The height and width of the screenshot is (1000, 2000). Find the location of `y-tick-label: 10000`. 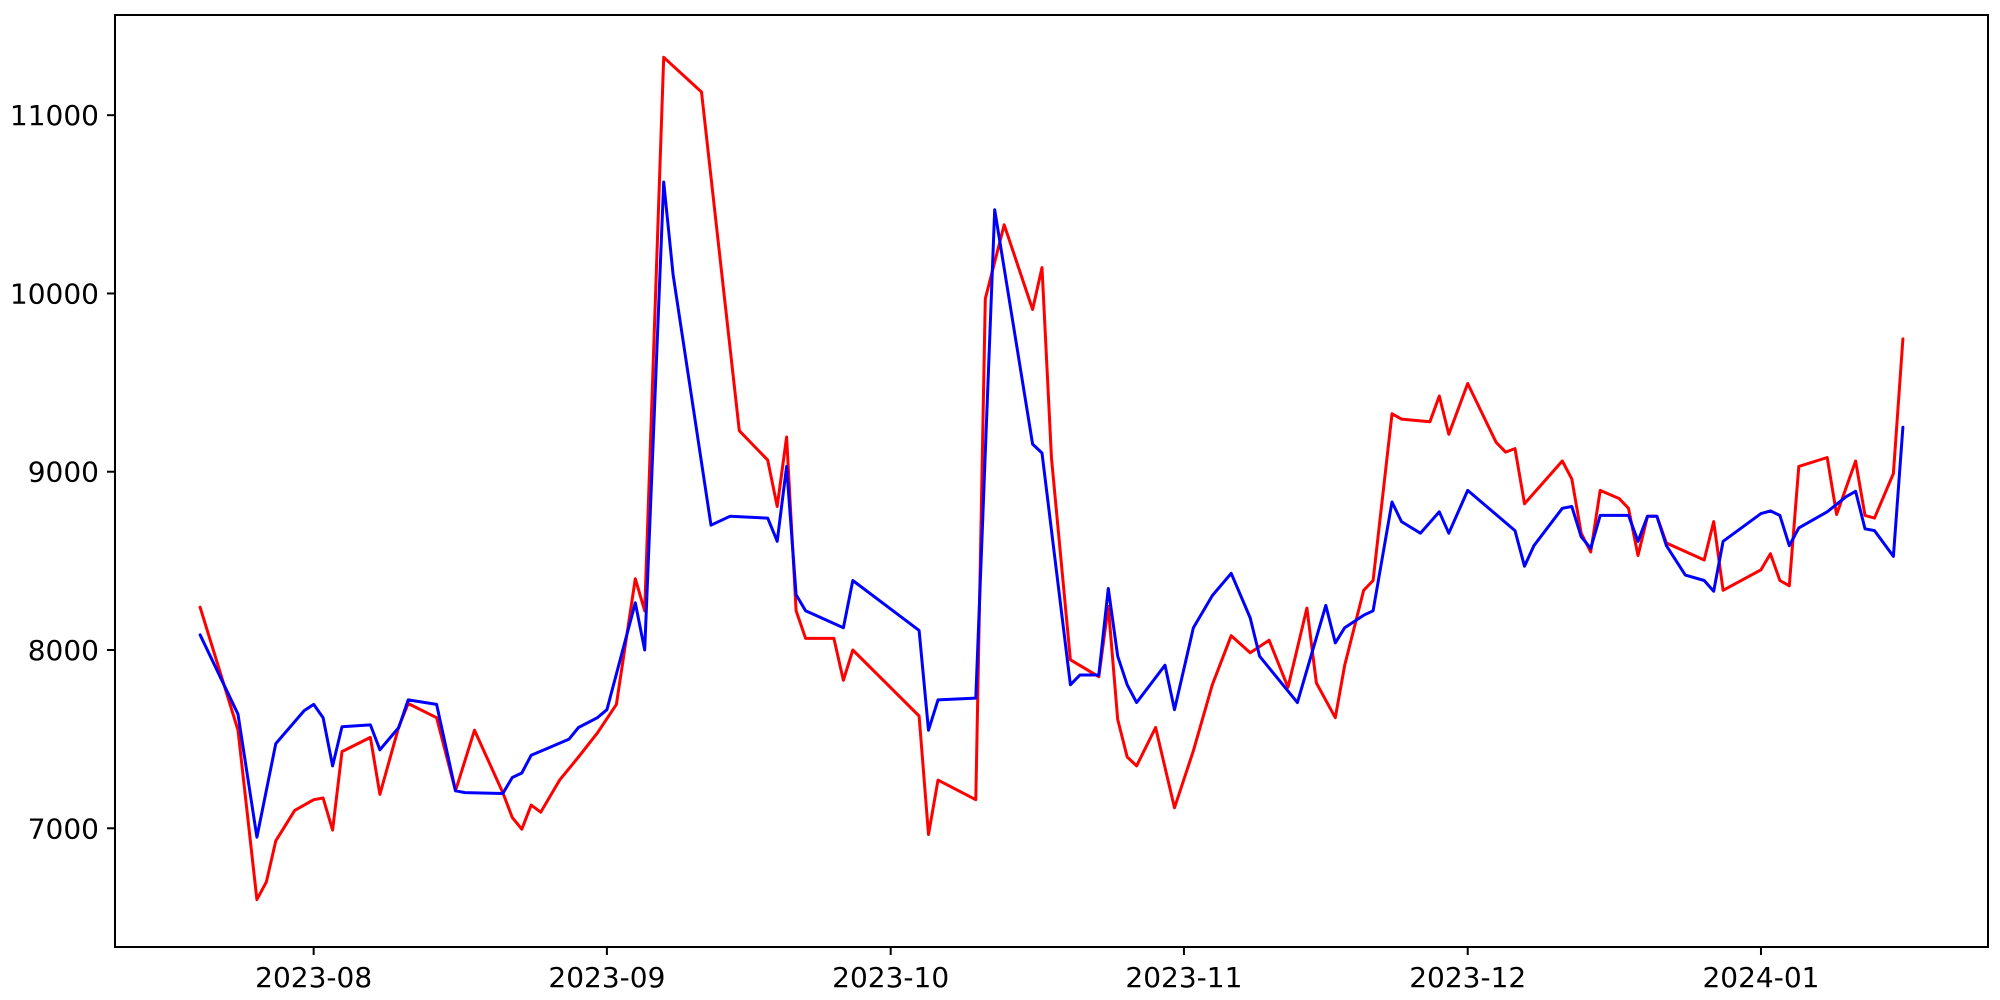

y-tick-label: 10000 is located at coordinates (54, 293).